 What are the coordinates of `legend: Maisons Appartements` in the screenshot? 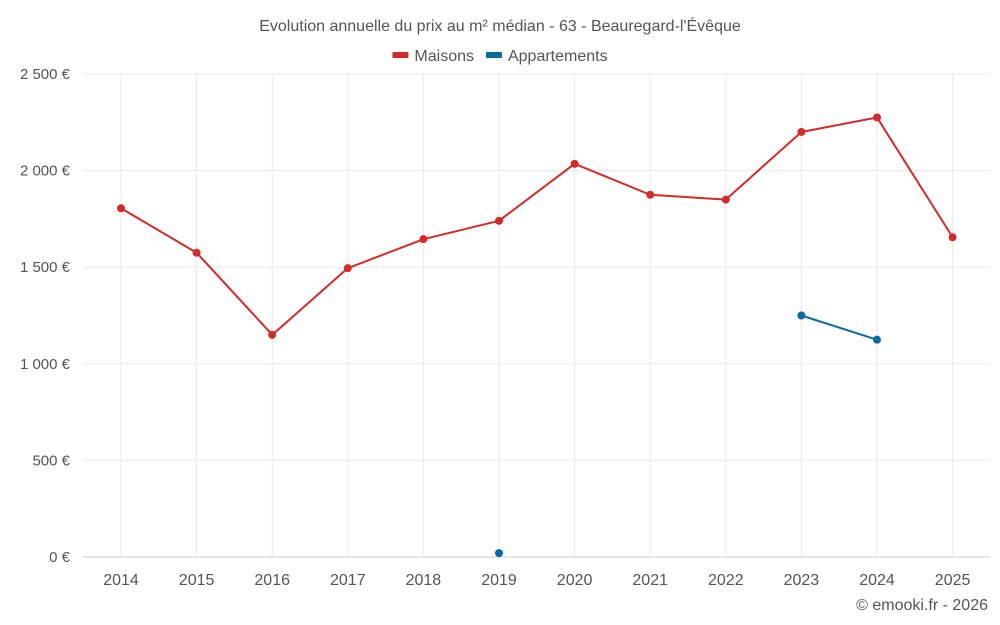 It's located at (500, 56).